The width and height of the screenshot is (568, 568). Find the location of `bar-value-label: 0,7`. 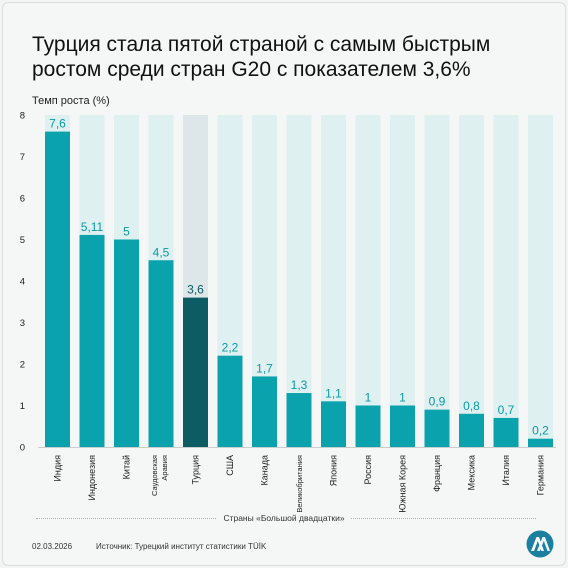

bar-value-label: 0,7 is located at coordinates (506, 410).